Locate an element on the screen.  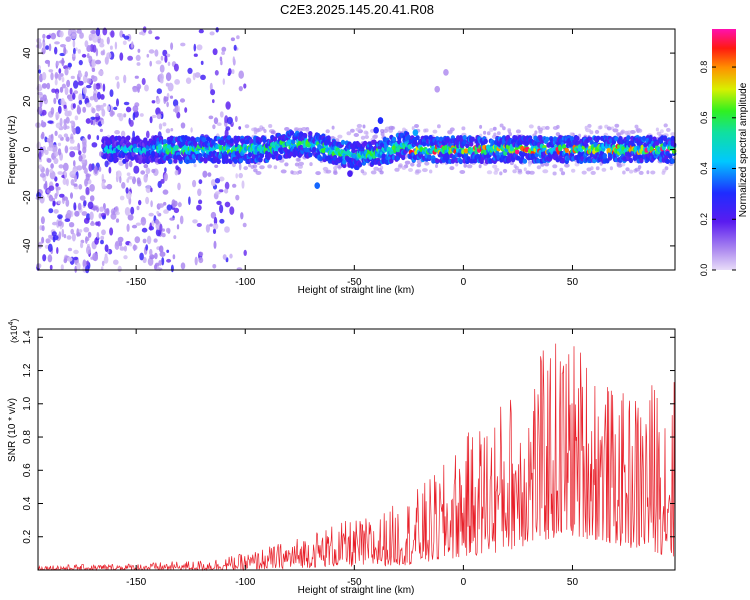
spectrogram-ylabel: Frequency (Hz) is located at coordinates (12, 150).